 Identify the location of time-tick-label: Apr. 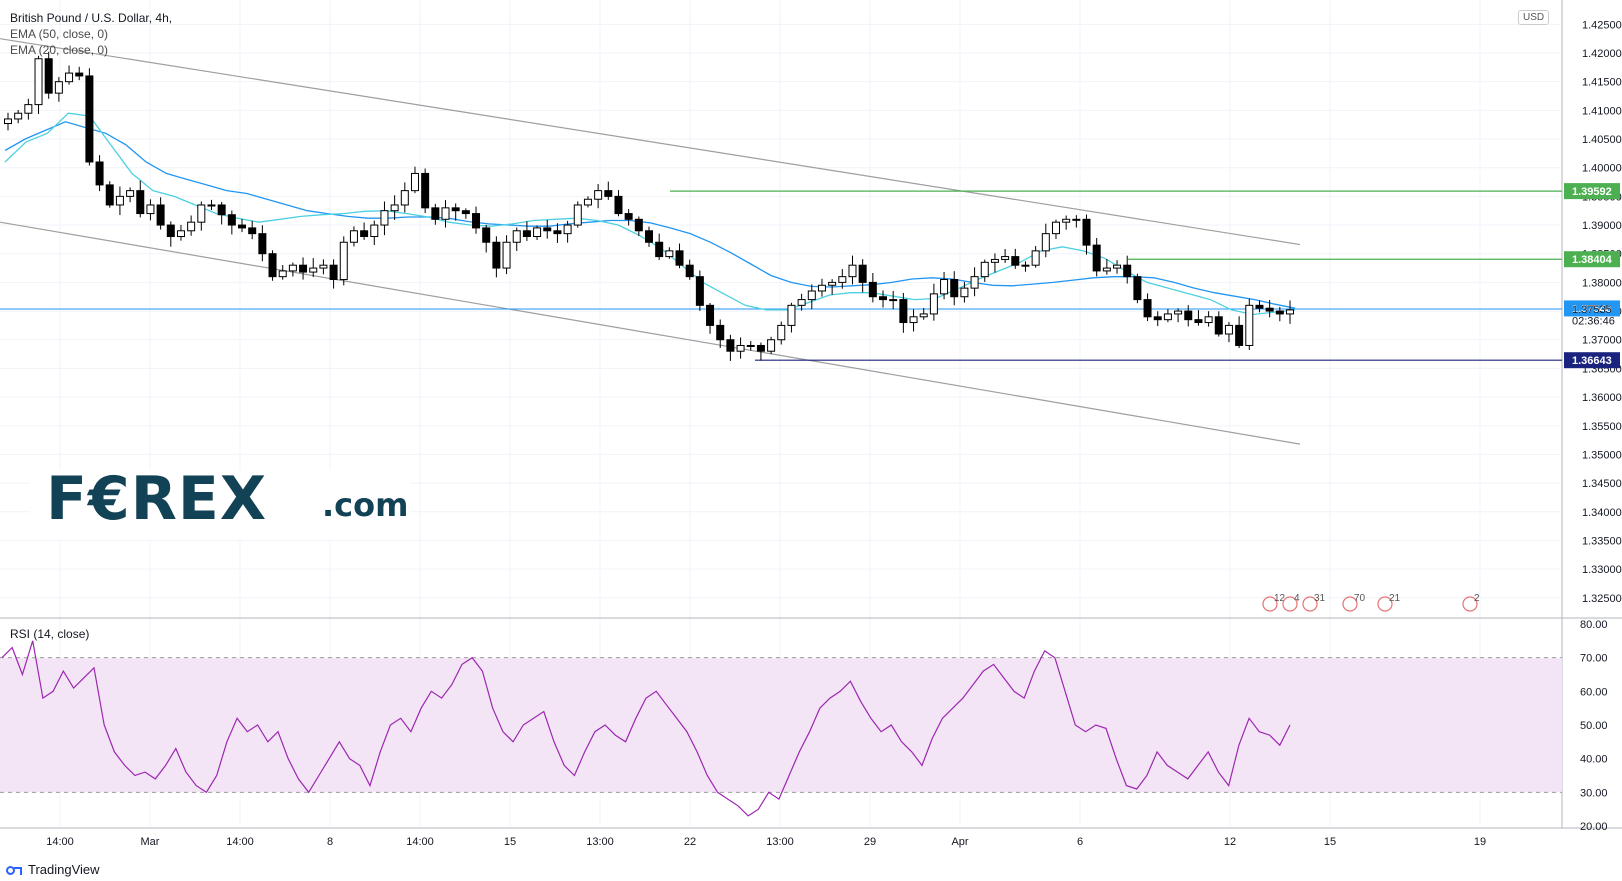
(959, 842).